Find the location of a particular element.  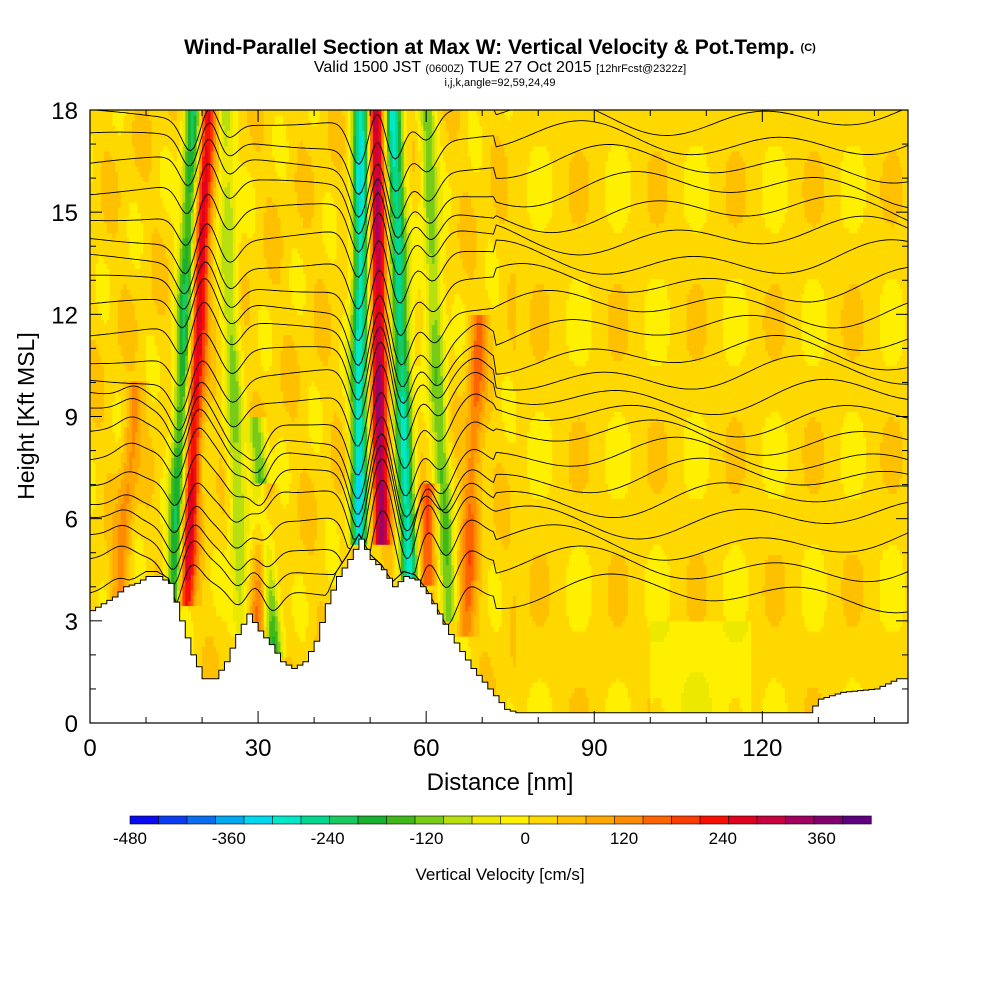

theta-contour-line is located at coordinates (499, 472).